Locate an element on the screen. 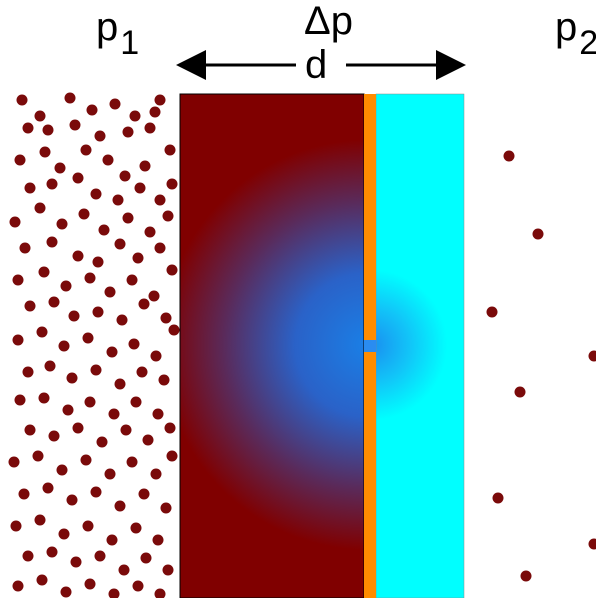 The image size is (596, 598). thickness-d-label: d is located at coordinates (316, 65).